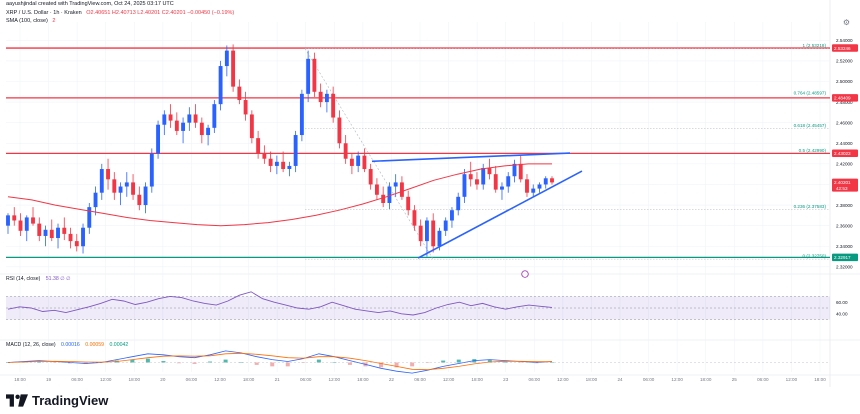  What do you see at coordinates (471, 157) in the screenshot?
I see `upper-trendline` at bounding box center [471, 157].